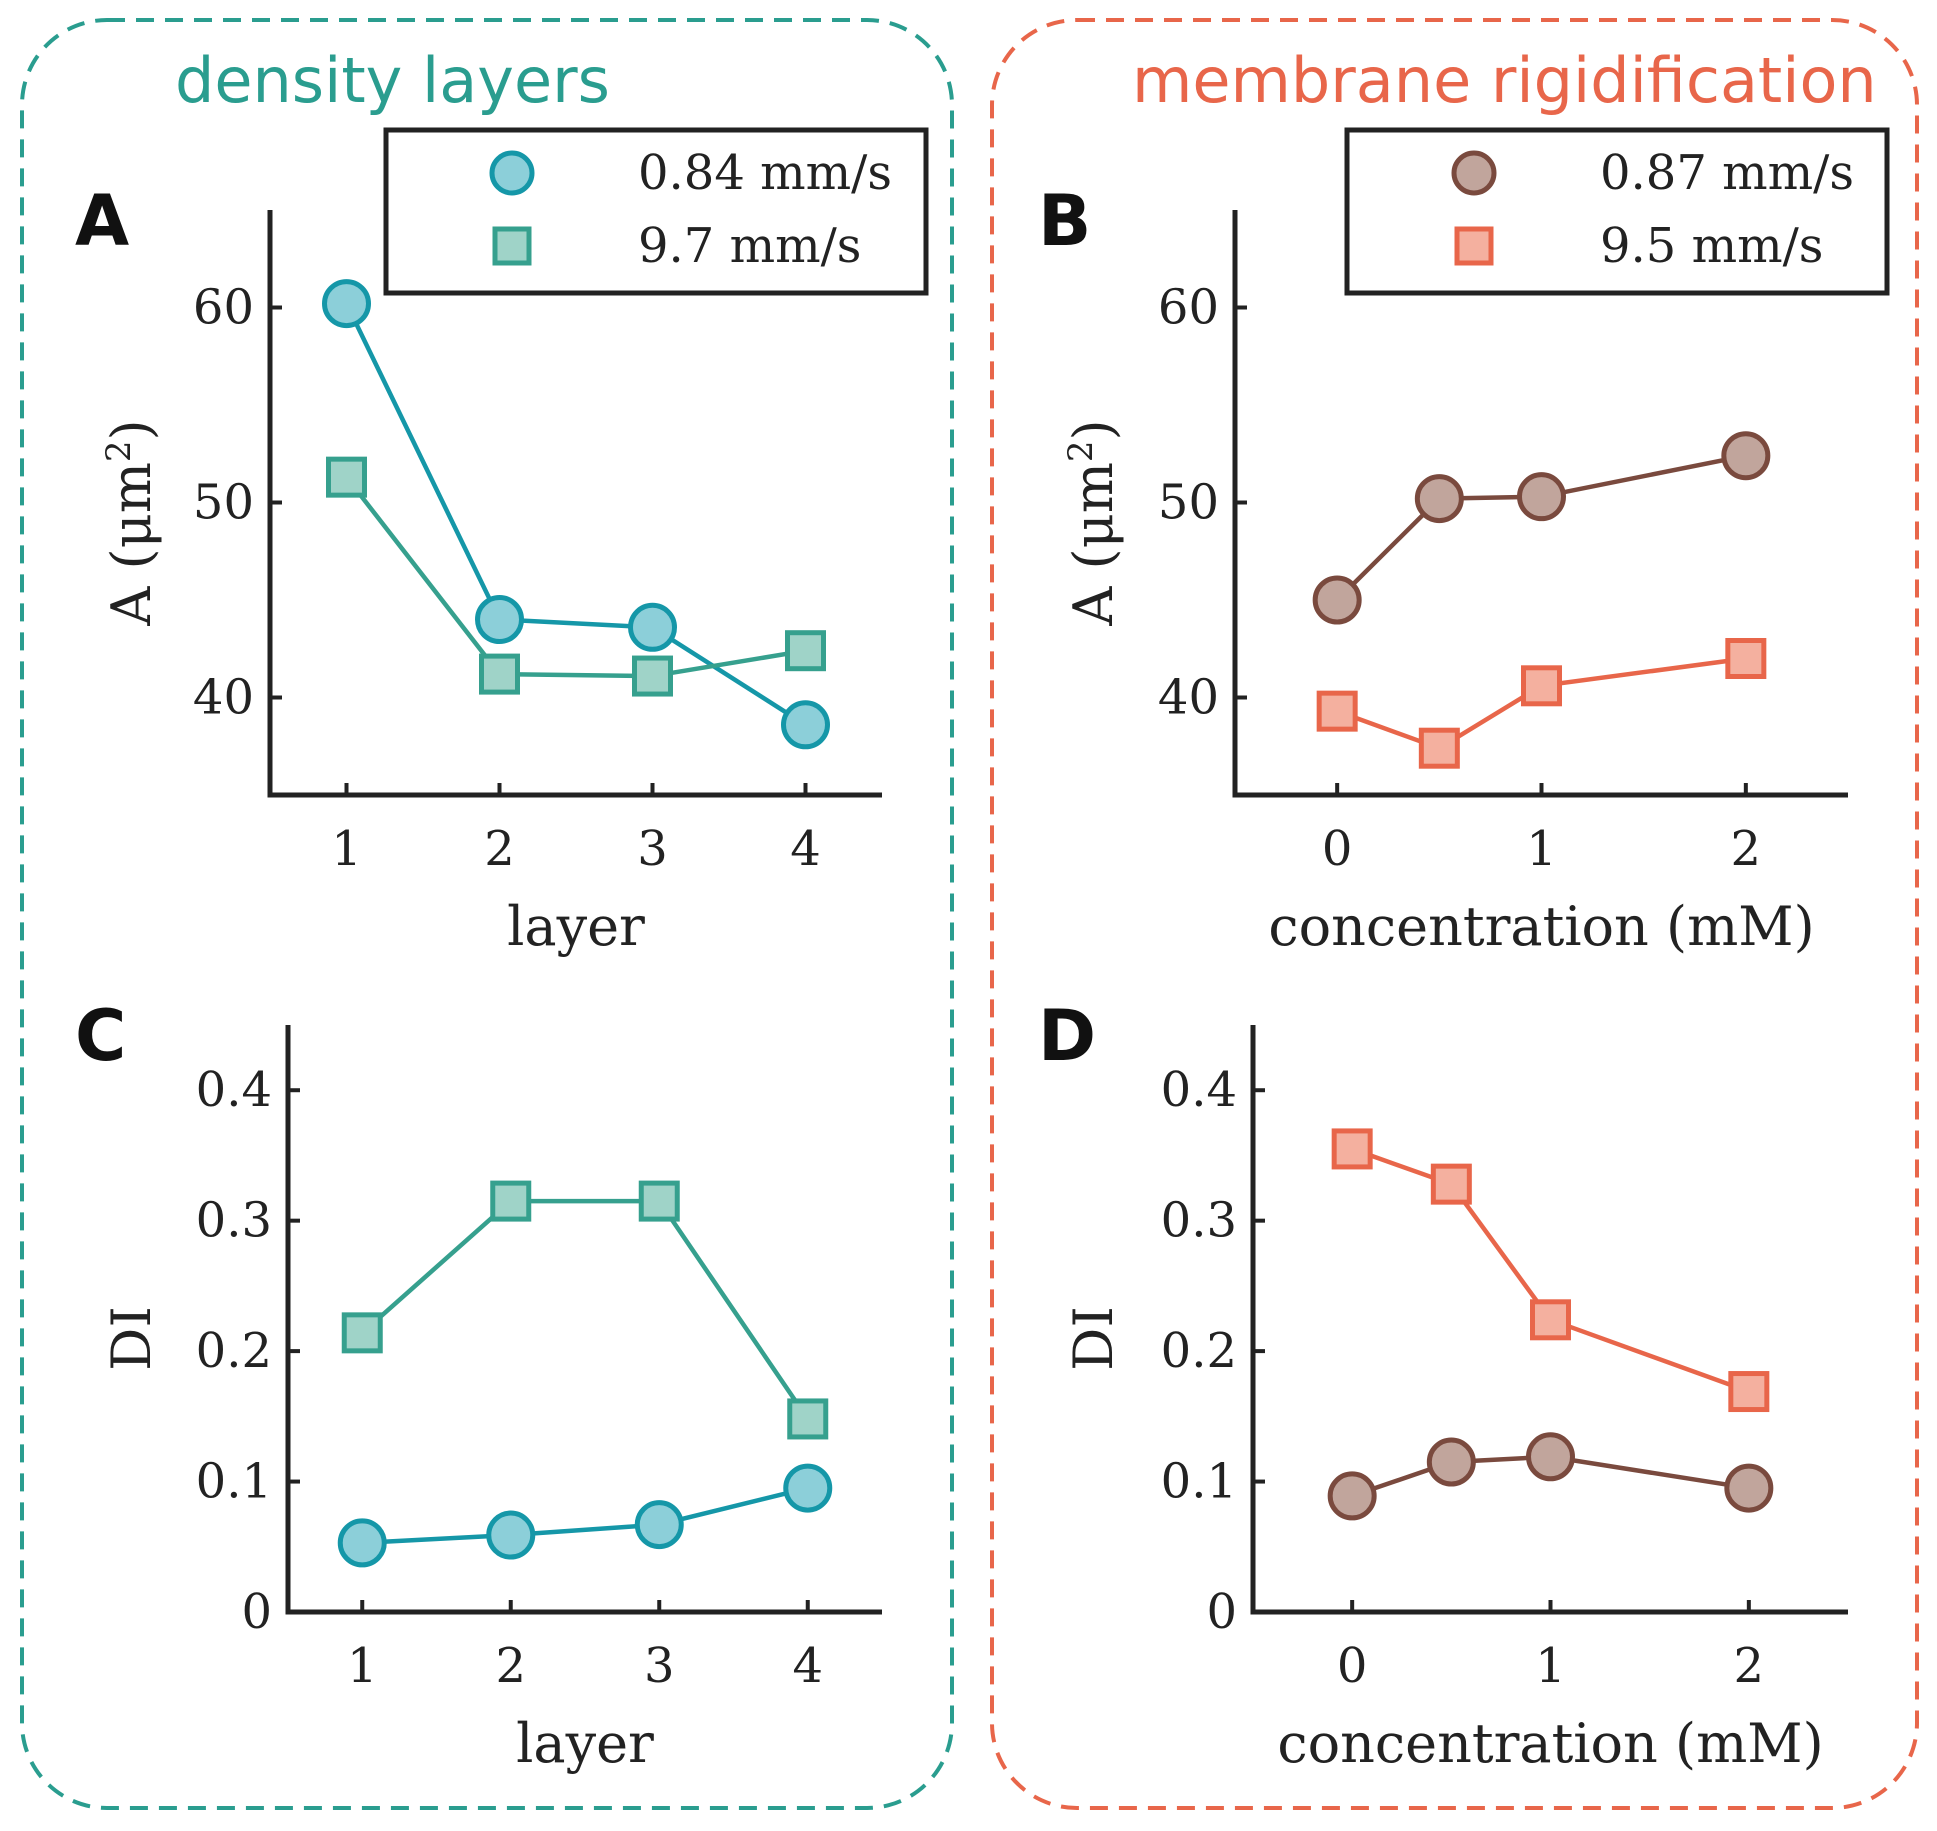 The height and width of the screenshot is (1831, 1937). I want to click on legend-label-9-7: 9.7 mm/s, so click(749, 246).